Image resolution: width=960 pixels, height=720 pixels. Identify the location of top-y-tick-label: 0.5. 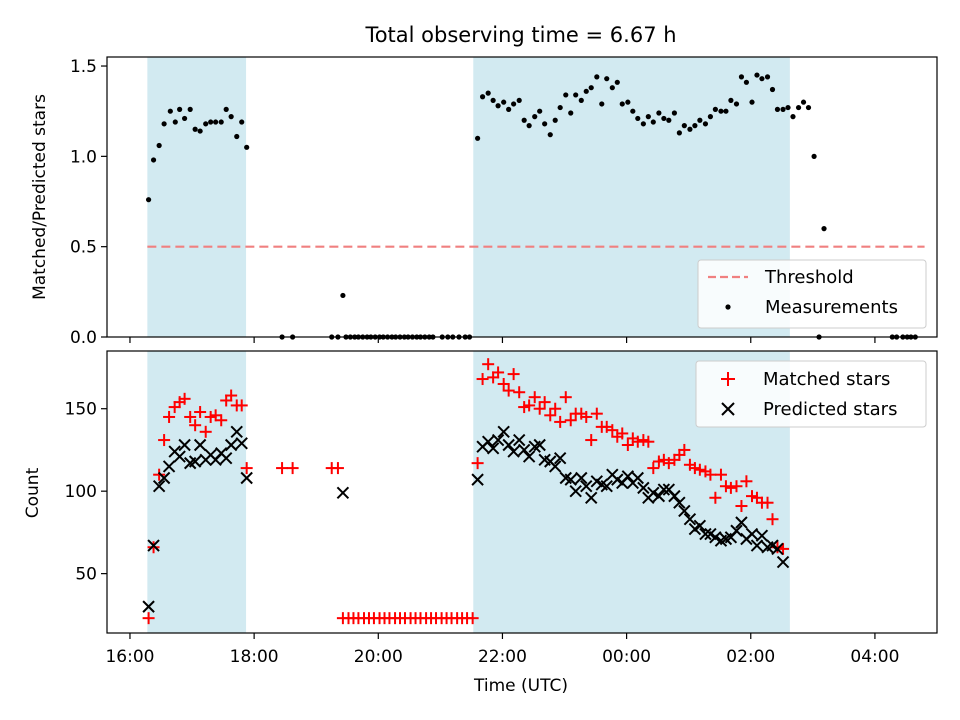
(83, 248).